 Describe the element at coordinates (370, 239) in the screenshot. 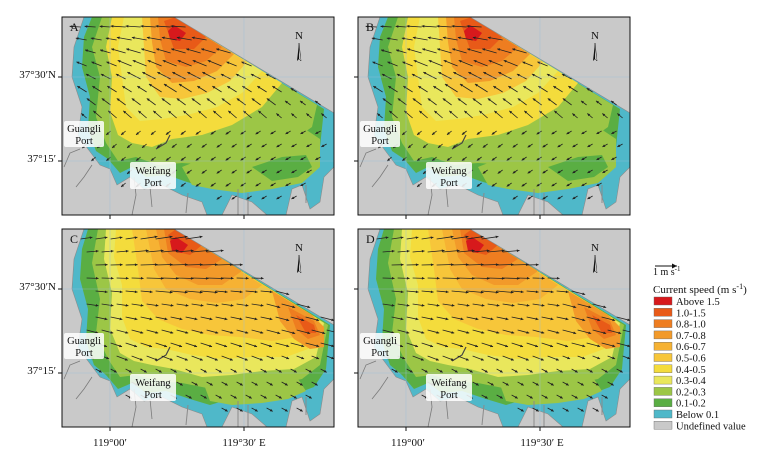

I see `panel-label: D` at that location.